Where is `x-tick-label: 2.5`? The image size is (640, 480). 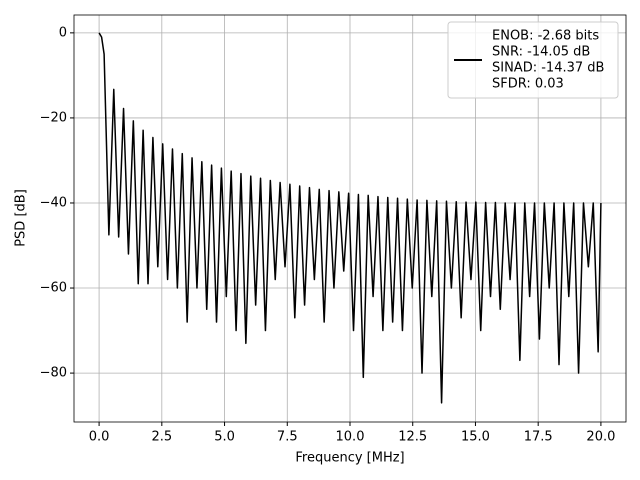 x-tick-label: 2.5 is located at coordinates (161, 437).